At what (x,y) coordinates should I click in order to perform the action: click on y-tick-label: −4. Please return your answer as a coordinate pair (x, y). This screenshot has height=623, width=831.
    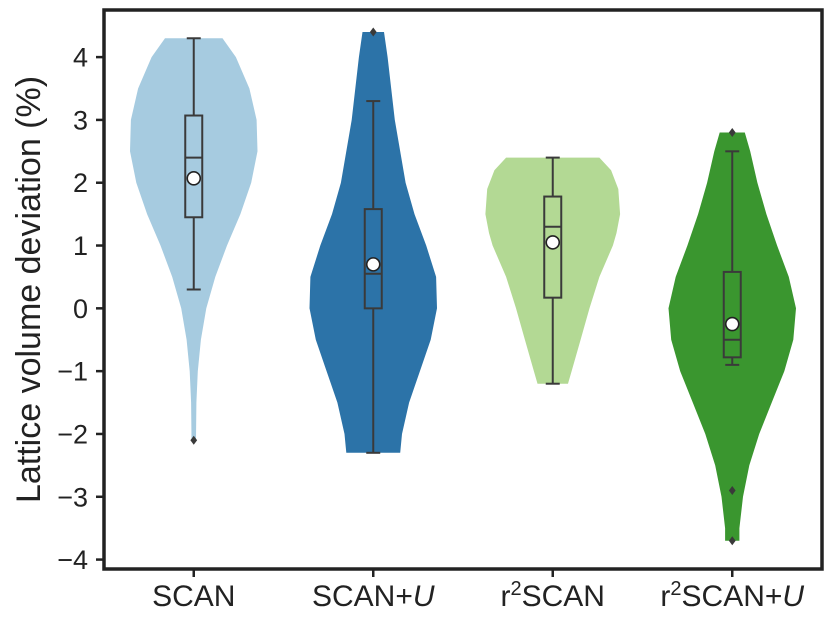
    Looking at the image, I should click on (72, 560).